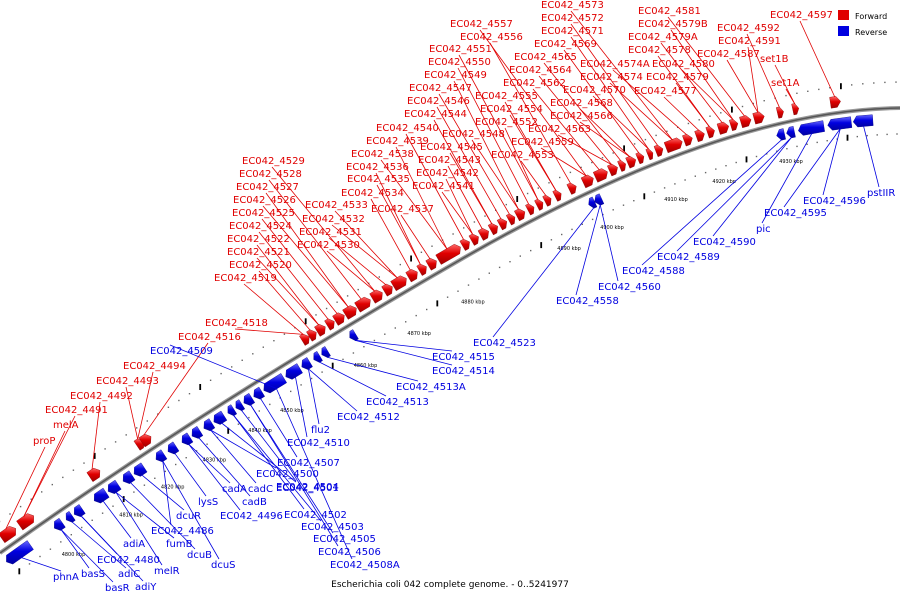  I want to click on forward-label-ec042-4570: EC042_4570, so click(594, 90).